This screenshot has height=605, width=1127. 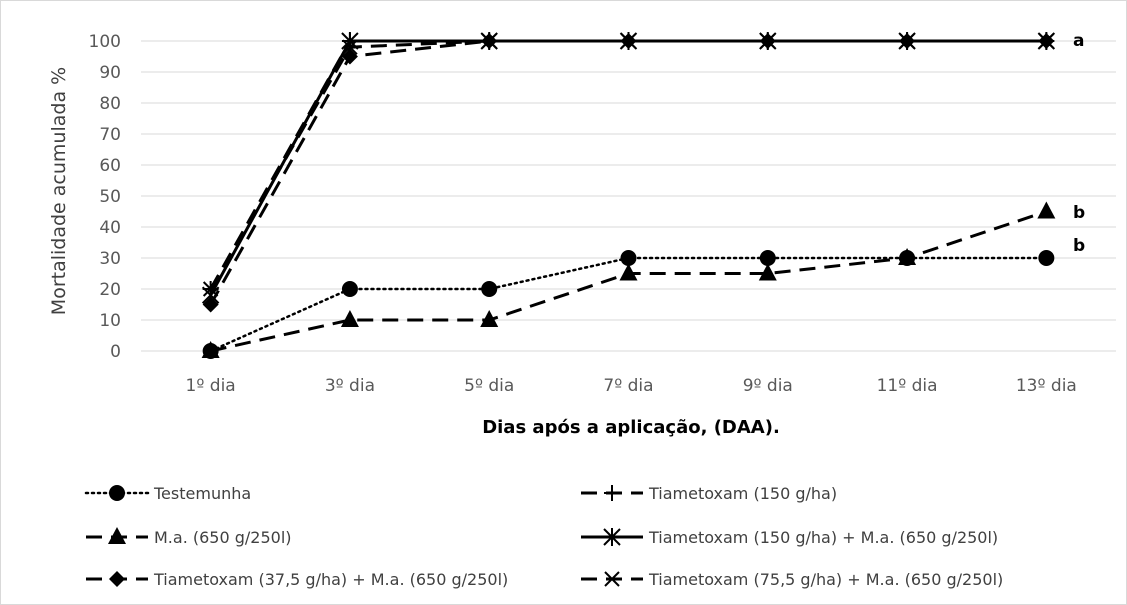 I want to click on y-tick-label: 60, so click(x=110, y=166).